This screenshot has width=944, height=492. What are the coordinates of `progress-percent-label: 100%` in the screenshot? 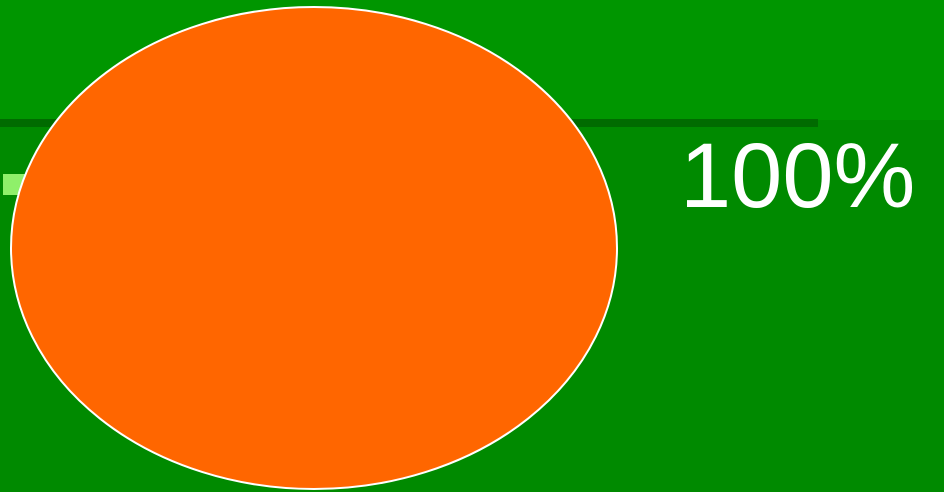 It's located at (798, 176).